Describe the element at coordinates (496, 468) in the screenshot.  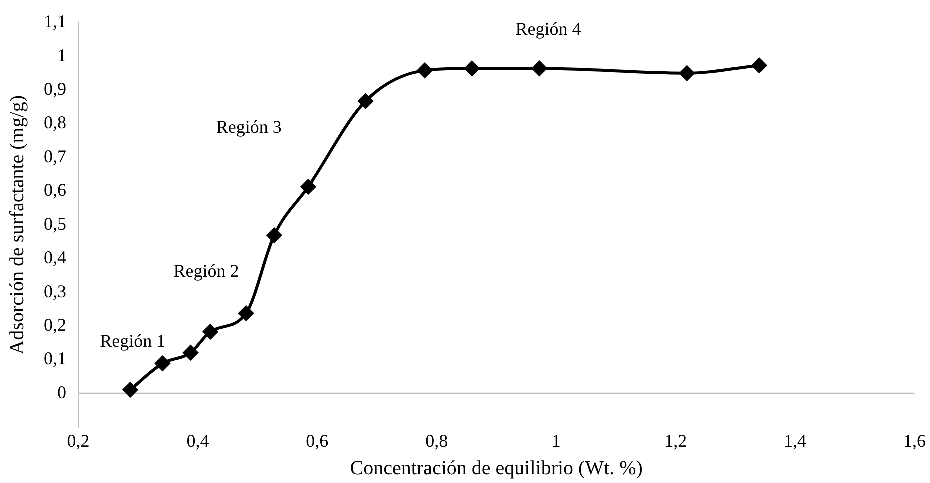
I see `x-axis-title: Concentración de equilibrio (Wt. %)` at that location.